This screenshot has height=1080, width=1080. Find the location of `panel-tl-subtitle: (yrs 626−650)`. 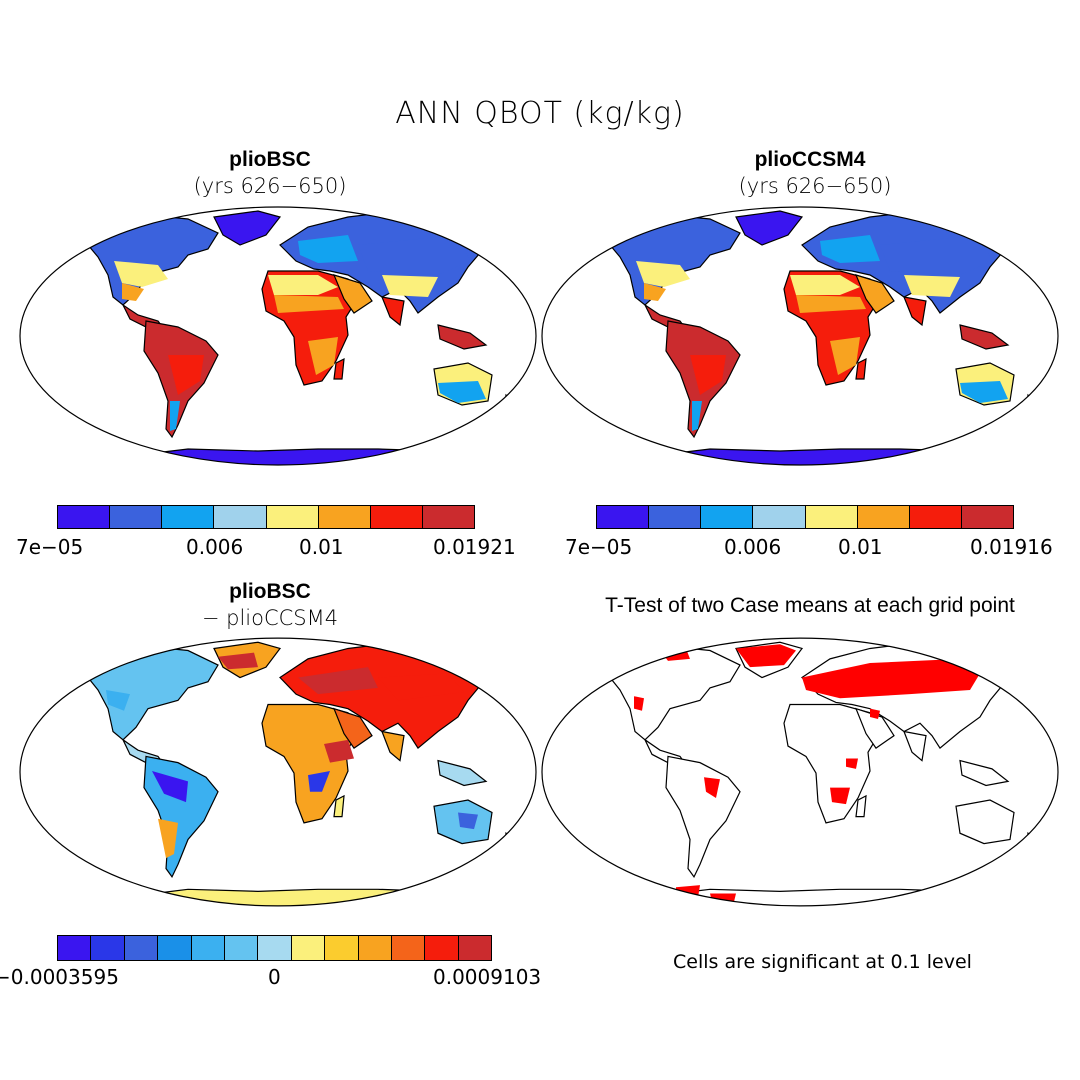

panel-tl-subtitle: (yrs 626−650) is located at coordinates (270, 186).